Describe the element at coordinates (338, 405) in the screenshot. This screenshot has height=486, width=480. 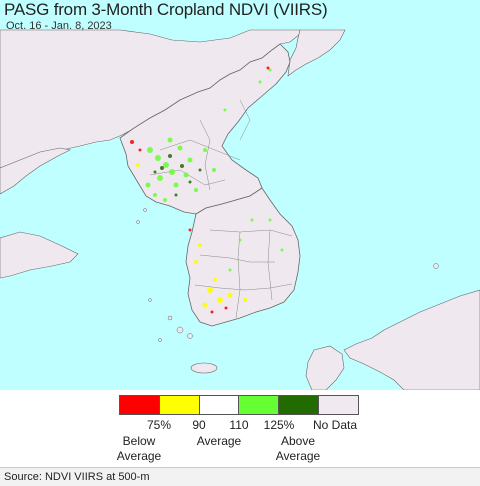
I see `legend-swatch-no-data` at that location.